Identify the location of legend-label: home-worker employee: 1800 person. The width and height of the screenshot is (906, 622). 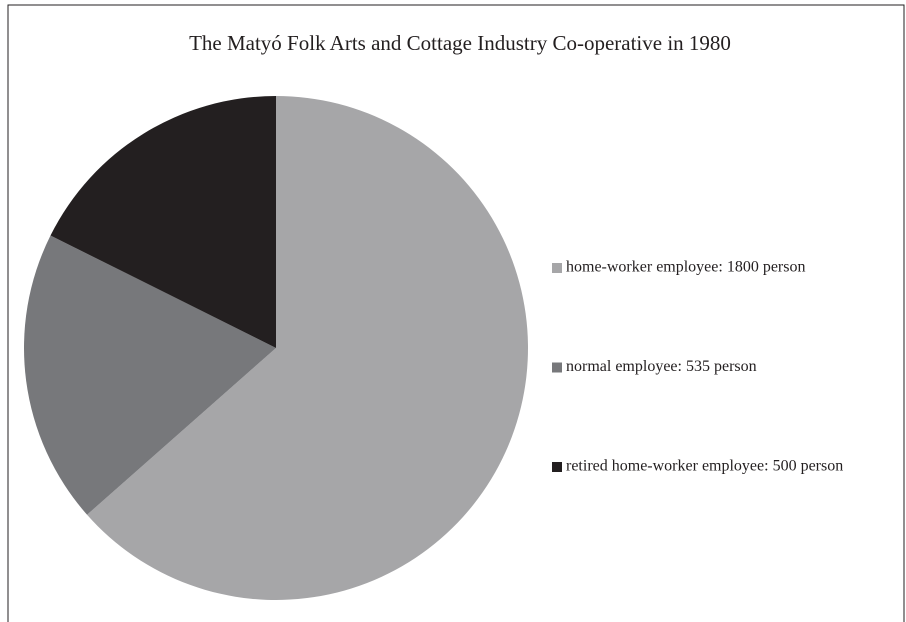
(685, 267).